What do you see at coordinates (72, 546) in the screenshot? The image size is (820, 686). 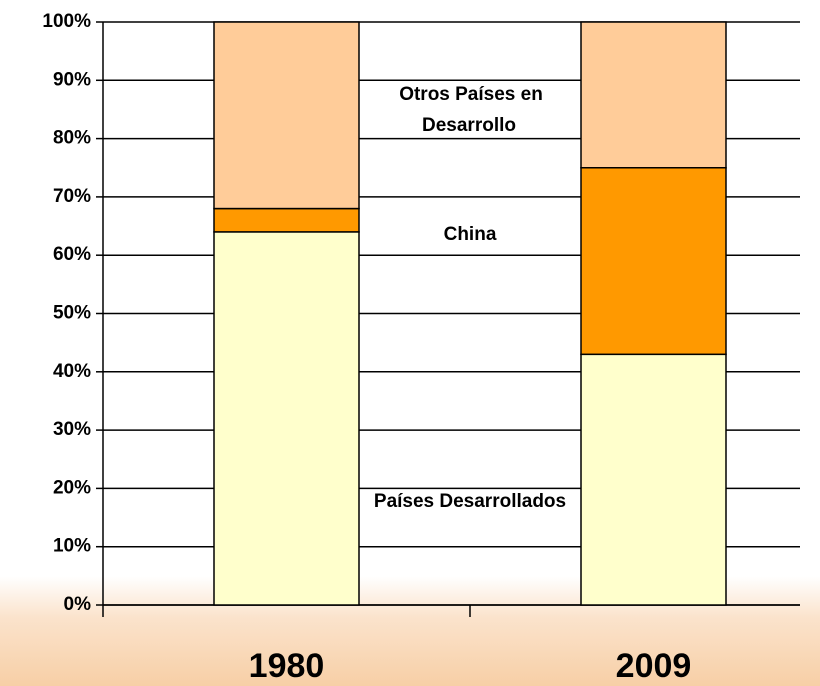 I see `y-tick-label: 10%` at bounding box center [72, 546].